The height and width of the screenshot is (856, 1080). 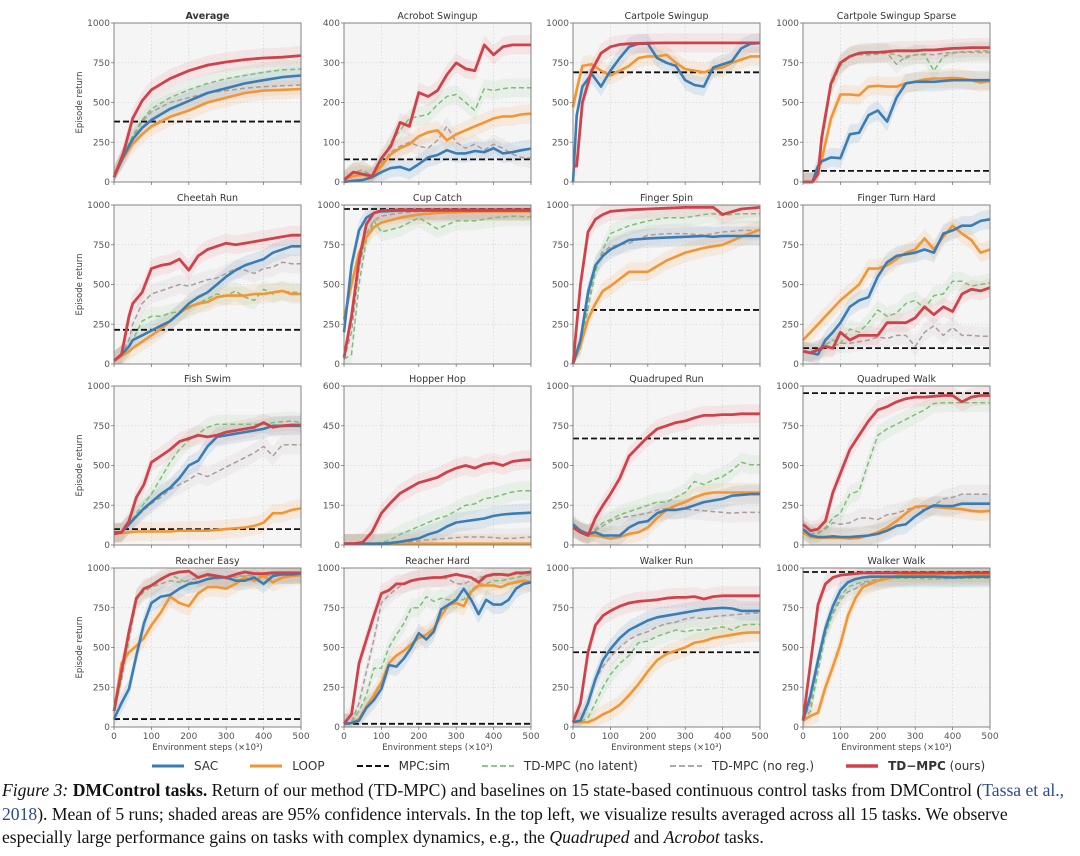 I want to click on subplot-average: 0 250 500 750 1000 Episode return Average, so click(x=188, y=99).